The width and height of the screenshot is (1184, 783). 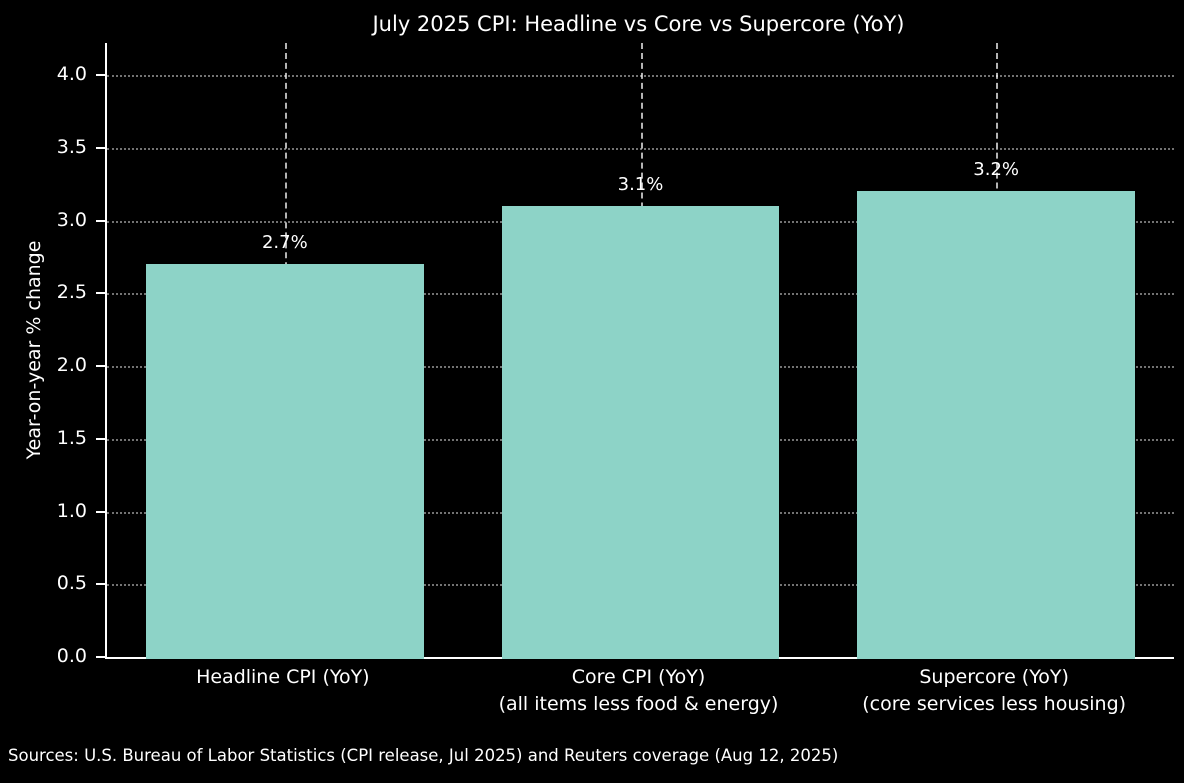 What do you see at coordinates (71, 365) in the screenshot?
I see `y-tick-label: 2.0` at bounding box center [71, 365].